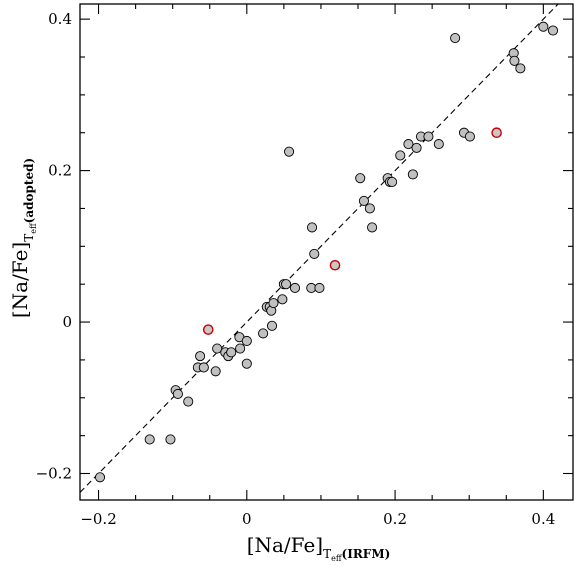 The height and width of the screenshot is (566, 574). I want to click on x-axis-label: [Na/Fe]Teff(IRFM), so click(319, 548).